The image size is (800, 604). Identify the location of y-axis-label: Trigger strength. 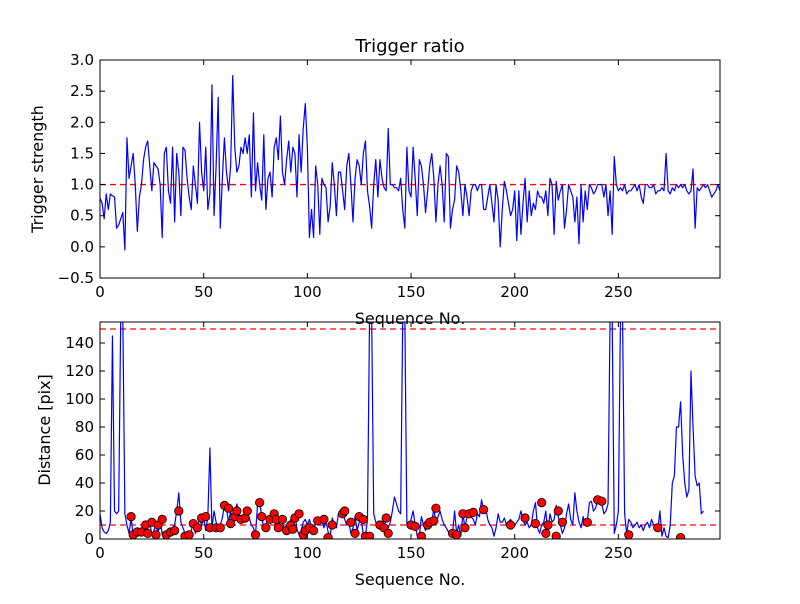
(37, 169).